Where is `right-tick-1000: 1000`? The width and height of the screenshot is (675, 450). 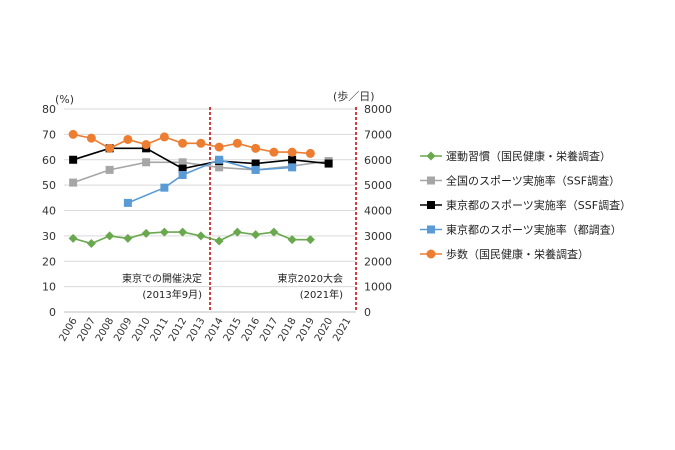 right-tick-1000: 1000 is located at coordinates (378, 287).